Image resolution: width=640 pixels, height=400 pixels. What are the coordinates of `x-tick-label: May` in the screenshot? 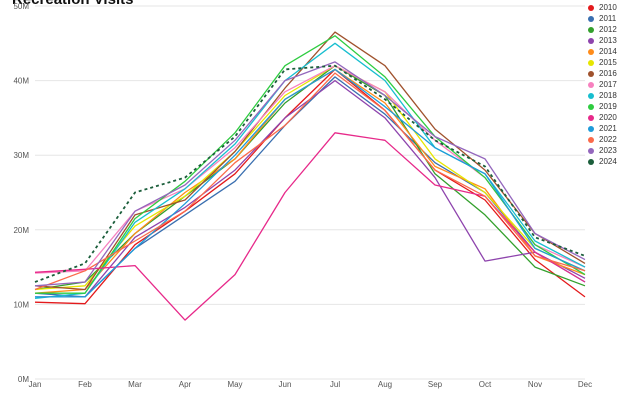 It's located at (234, 384).